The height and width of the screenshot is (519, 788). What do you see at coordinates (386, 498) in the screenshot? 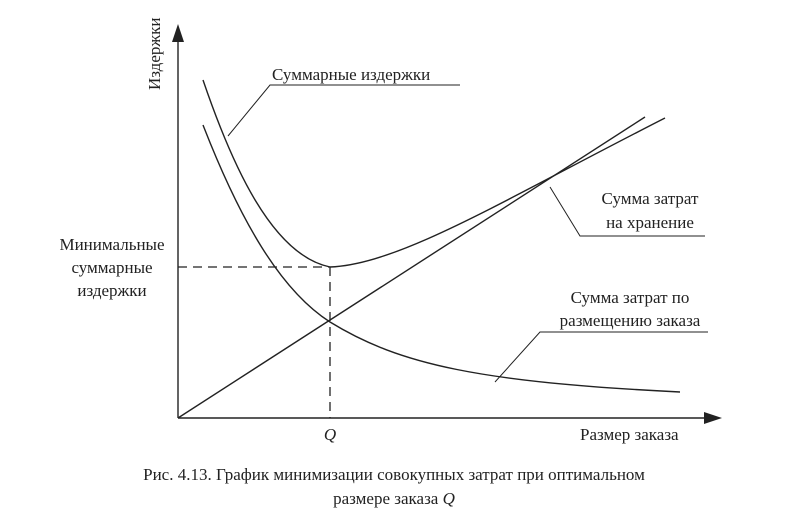
I see `caption-text: размере заказа` at bounding box center [386, 498].